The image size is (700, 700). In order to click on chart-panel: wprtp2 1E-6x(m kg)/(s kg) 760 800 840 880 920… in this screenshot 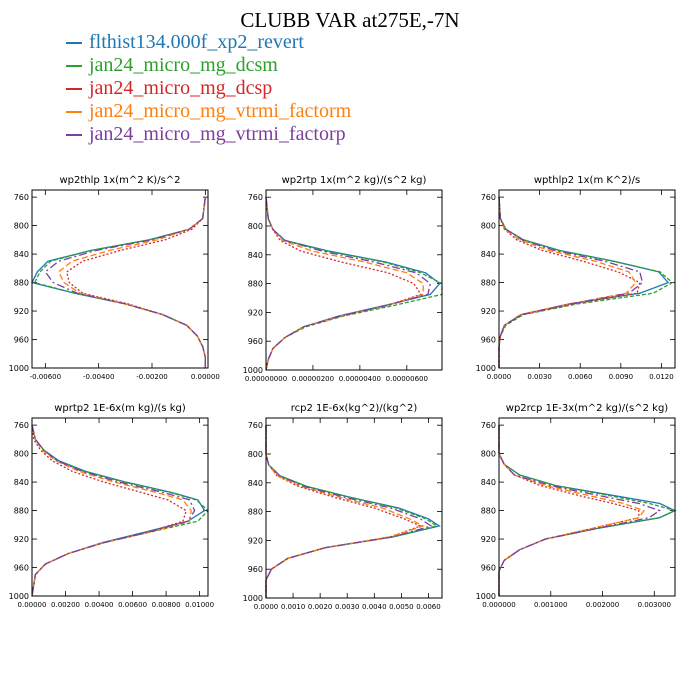, I will do `click(111, 506)`.